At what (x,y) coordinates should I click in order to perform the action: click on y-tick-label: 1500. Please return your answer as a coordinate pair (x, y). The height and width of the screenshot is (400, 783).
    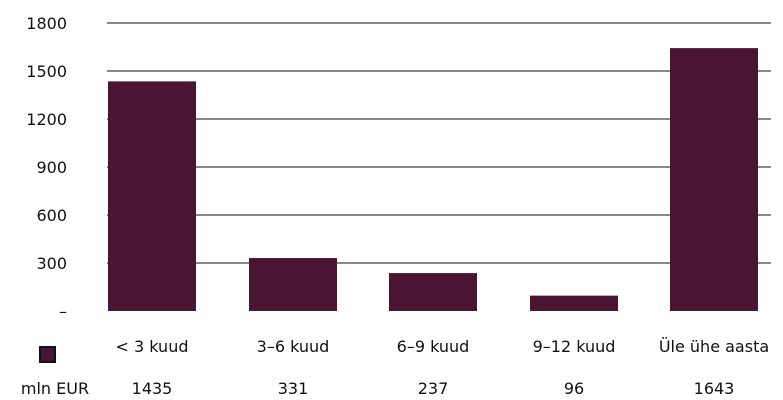
    Looking at the image, I should click on (46, 71).